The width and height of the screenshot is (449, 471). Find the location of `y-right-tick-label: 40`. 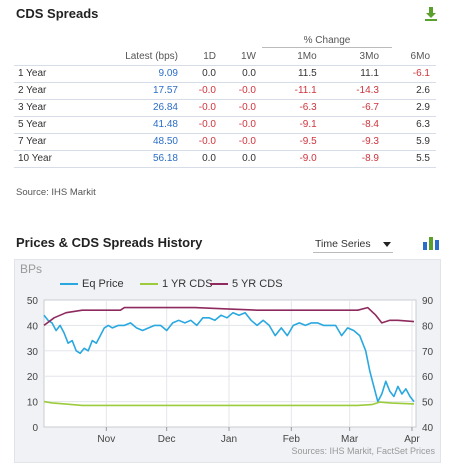

y-right-tick-label: 40 is located at coordinates (428, 428).